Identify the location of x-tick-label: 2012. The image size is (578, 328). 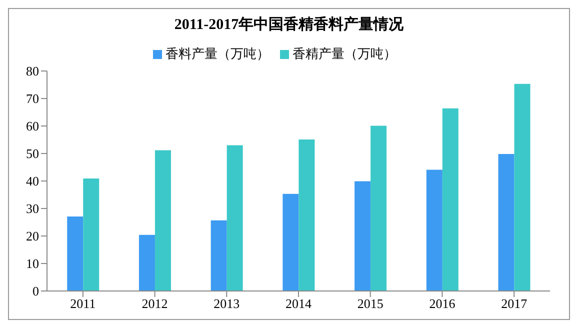
(155, 304).